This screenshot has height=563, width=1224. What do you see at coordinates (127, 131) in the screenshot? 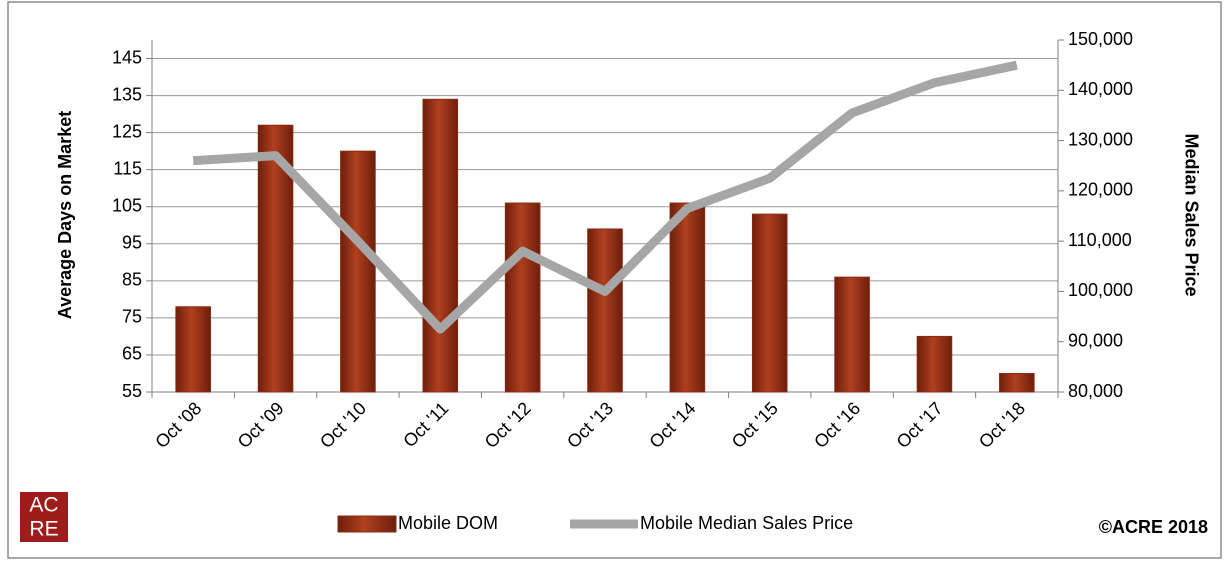
I see `y-tick-label: 125` at bounding box center [127, 131].